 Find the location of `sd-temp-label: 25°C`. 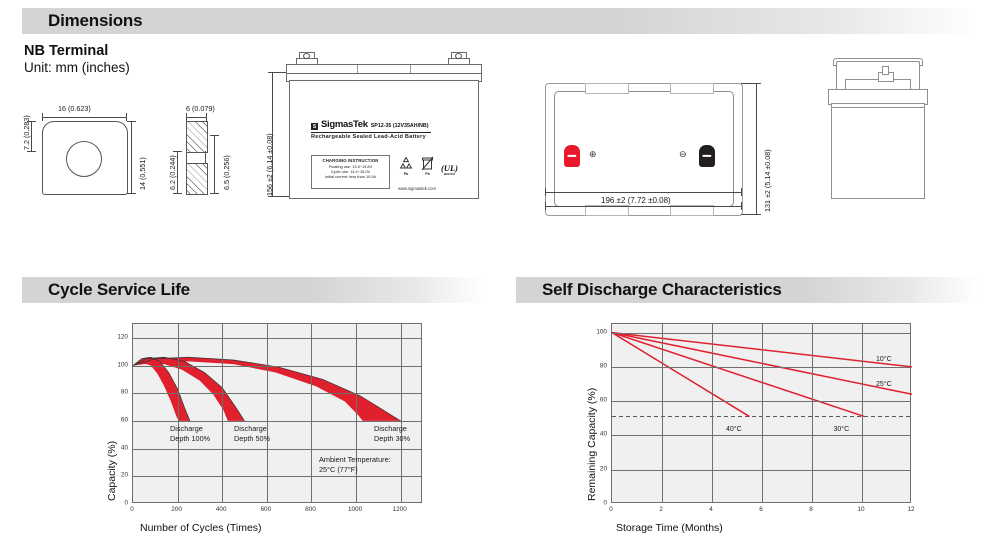

sd-temp-label: 25°C is located at coordinates (884, 385).